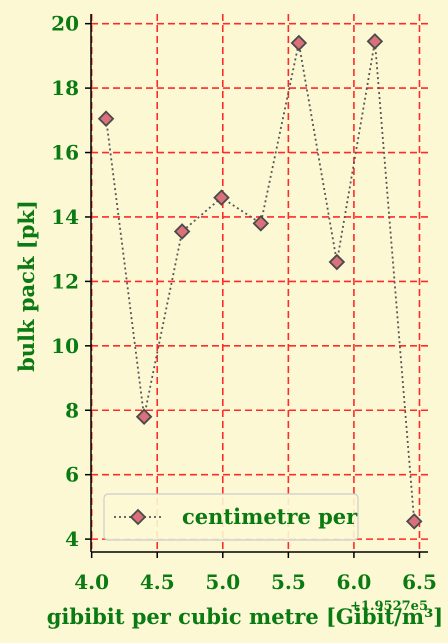 This screenshot has width=448, height=643. I want to click on legend-box, so click(231, 517).